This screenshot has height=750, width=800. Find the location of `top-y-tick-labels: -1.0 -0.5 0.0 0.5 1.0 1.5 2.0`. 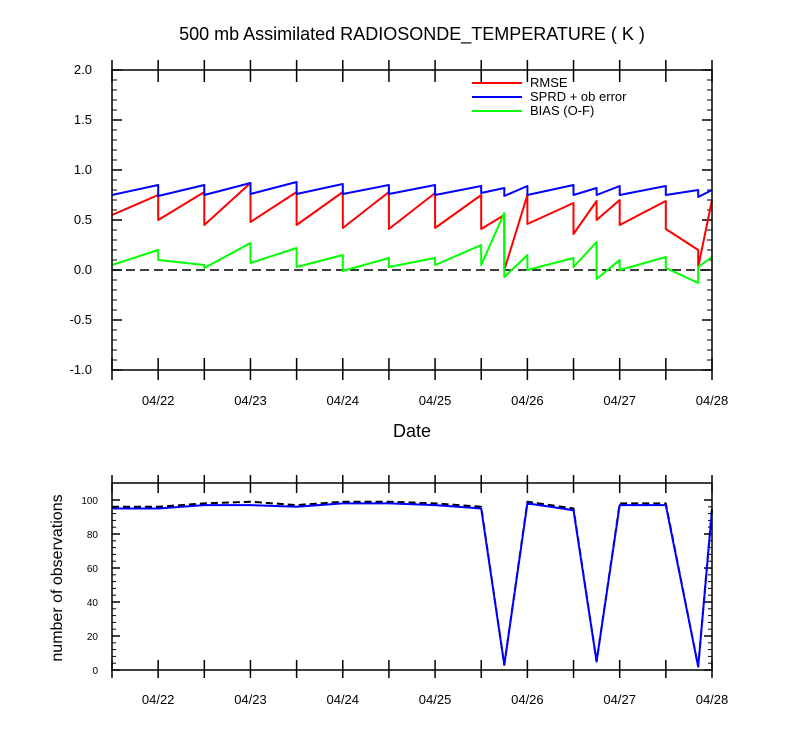

top-y-tick-labels: -1.0 -0.5 0.0 0.5 1.0 1.5 2.0 is located at coordinates (81, 219).